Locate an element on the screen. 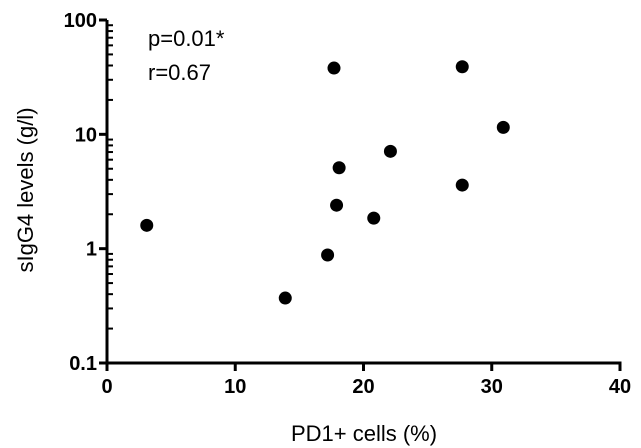 This screenshot has width=641, height=448. x-tick-label: 40 is located at coordinates (620, 387).